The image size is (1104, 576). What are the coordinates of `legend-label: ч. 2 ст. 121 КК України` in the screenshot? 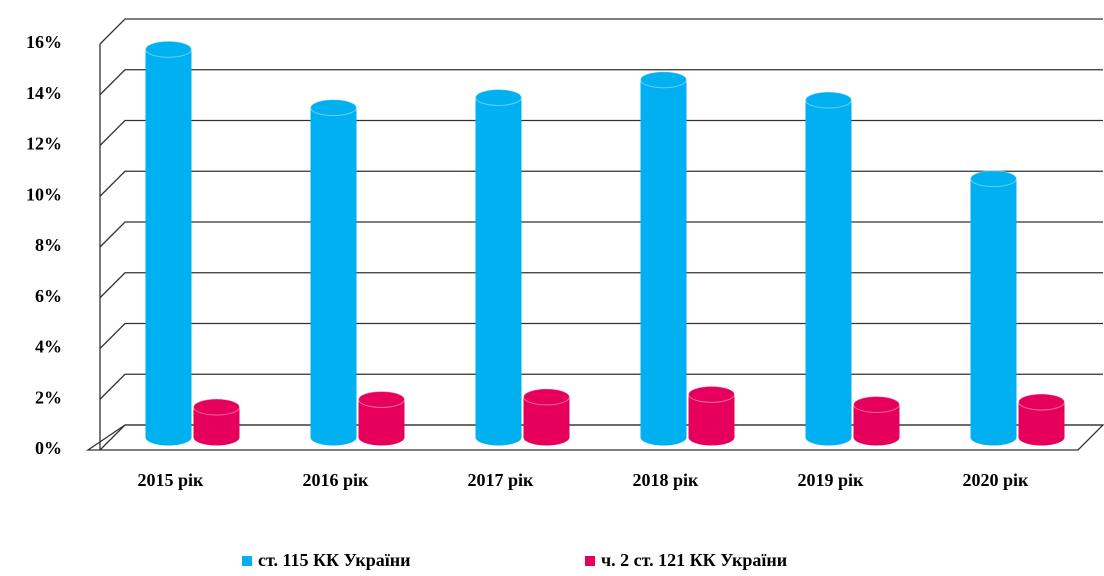 It's located at (694, 560).